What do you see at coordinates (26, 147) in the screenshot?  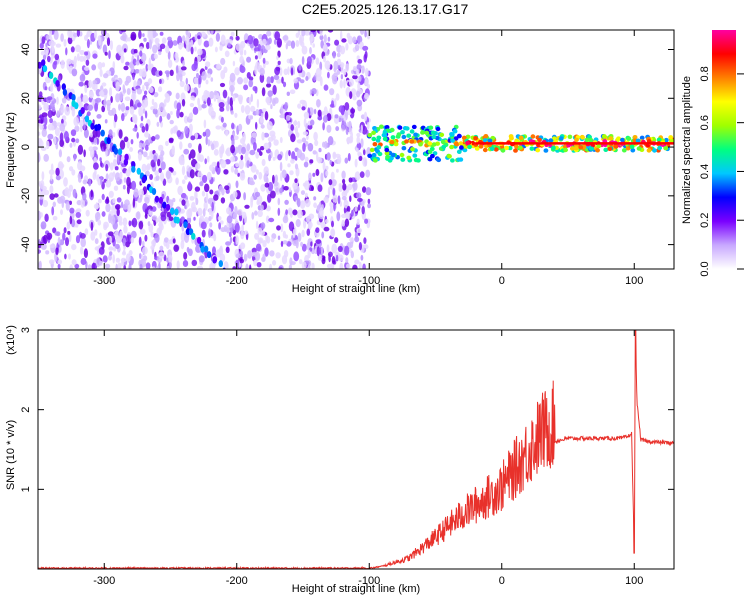 I see `y-tick-label: 0` at bounding box center [26, 147].